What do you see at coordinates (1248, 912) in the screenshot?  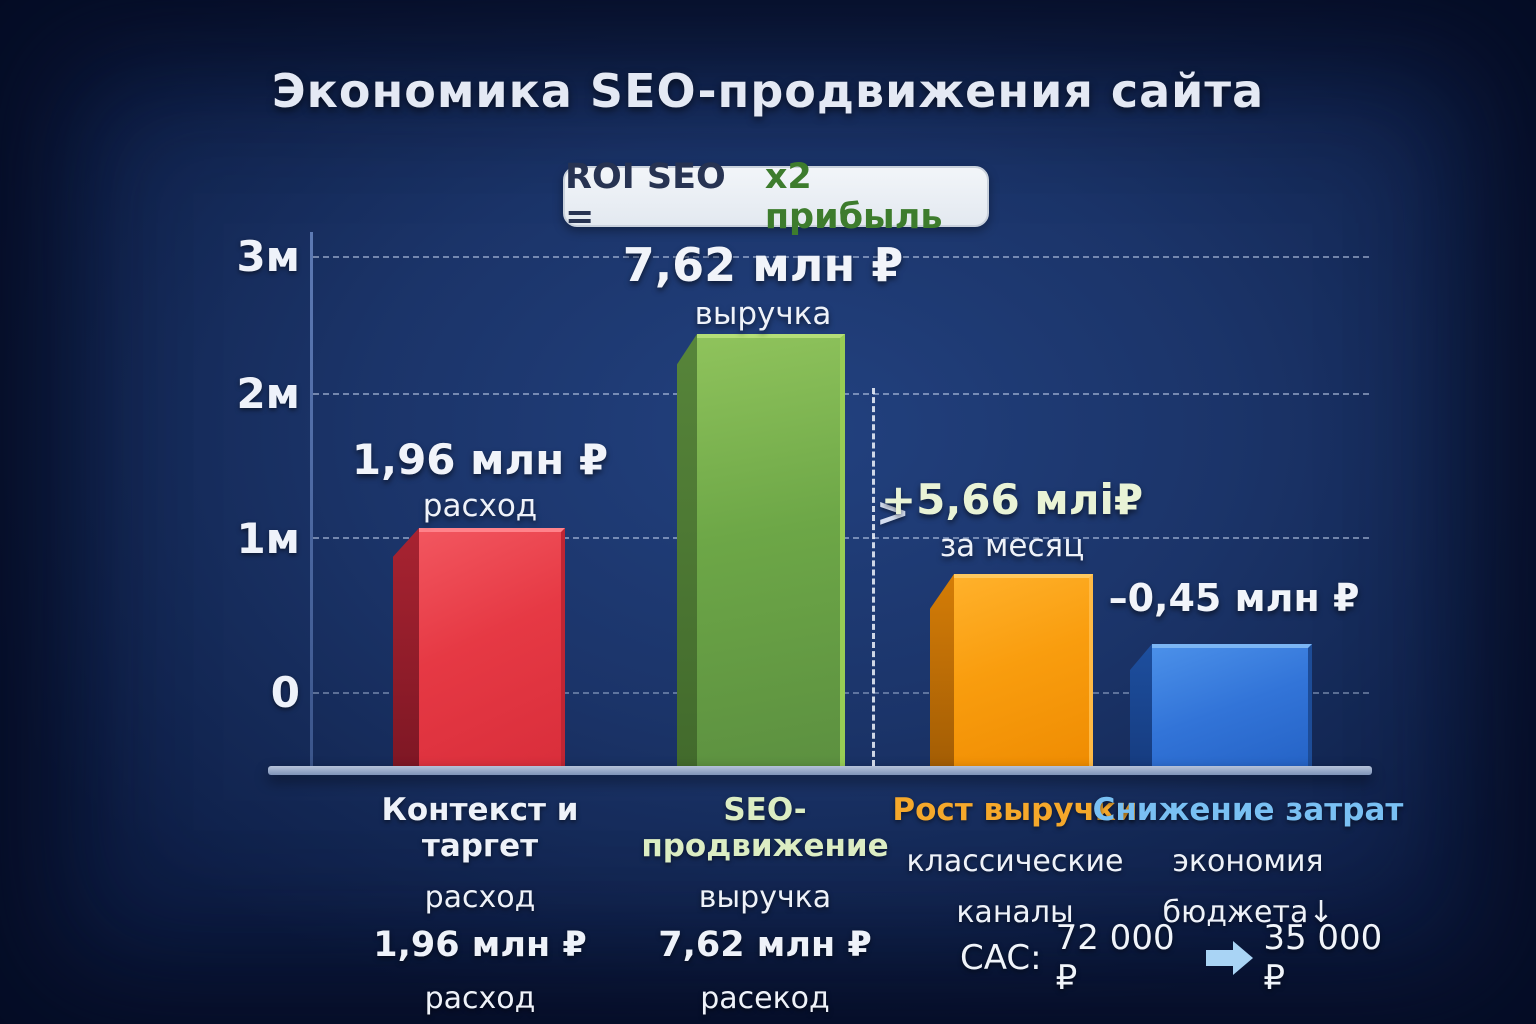 I see `column-savings-line3: бюджета↓` at bounding box center [1248, 912].